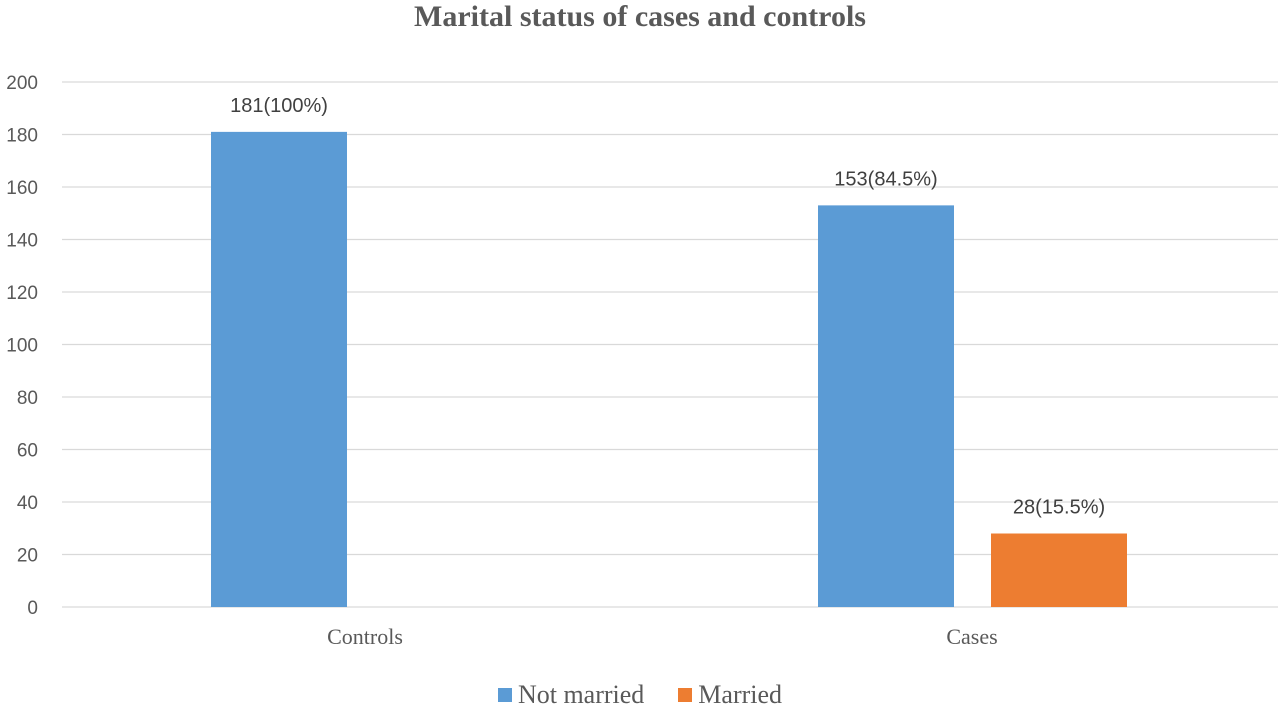  I want to click on y-tick-label: 160, so click(22, 188).